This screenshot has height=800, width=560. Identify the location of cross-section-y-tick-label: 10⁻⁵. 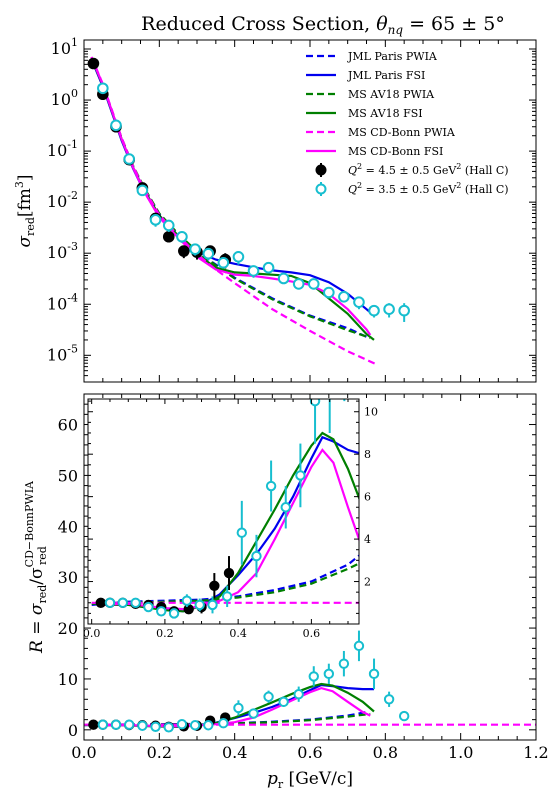
(62, 353).